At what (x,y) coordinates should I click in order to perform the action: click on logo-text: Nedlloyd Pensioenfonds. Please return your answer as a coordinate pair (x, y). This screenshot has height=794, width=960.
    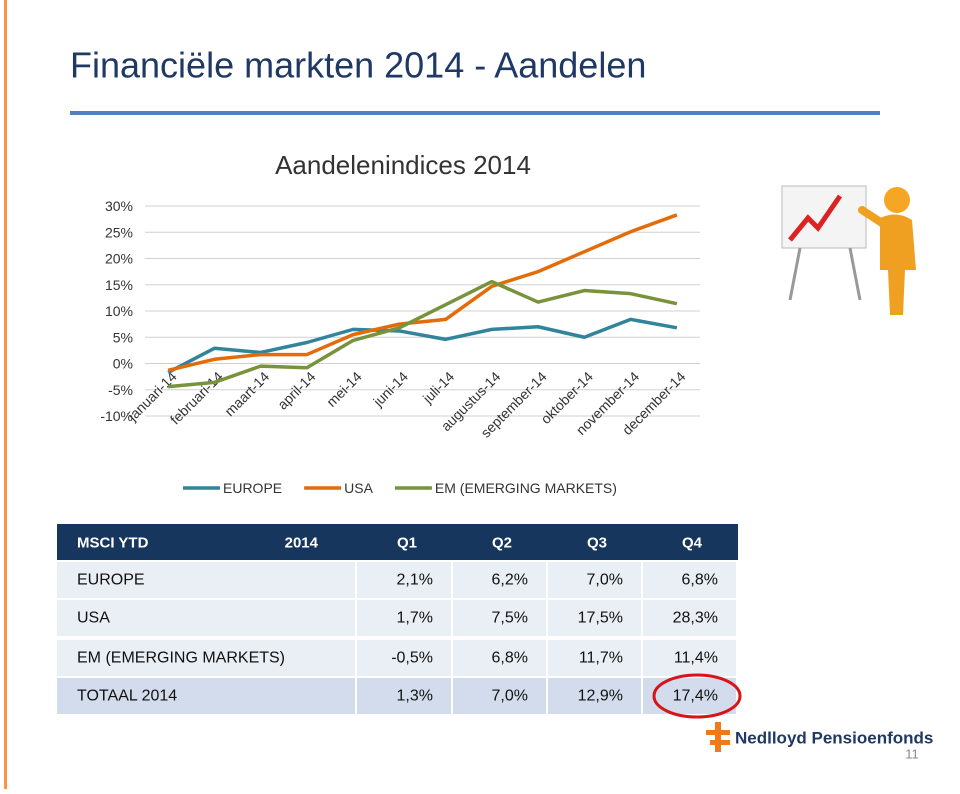
    Looking at the image, I should click on (834, 738).